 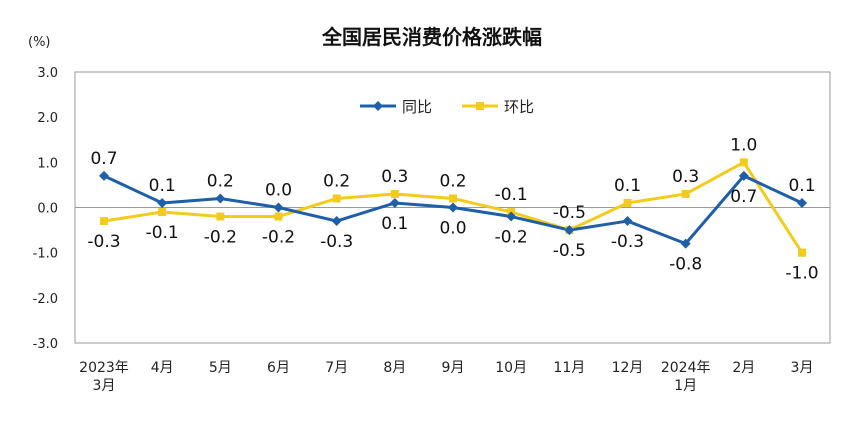 What do you see at coordinates (39, 42) in the screenshot?
I see `y-unit-label: (%)` at bounding box center [39, 42].